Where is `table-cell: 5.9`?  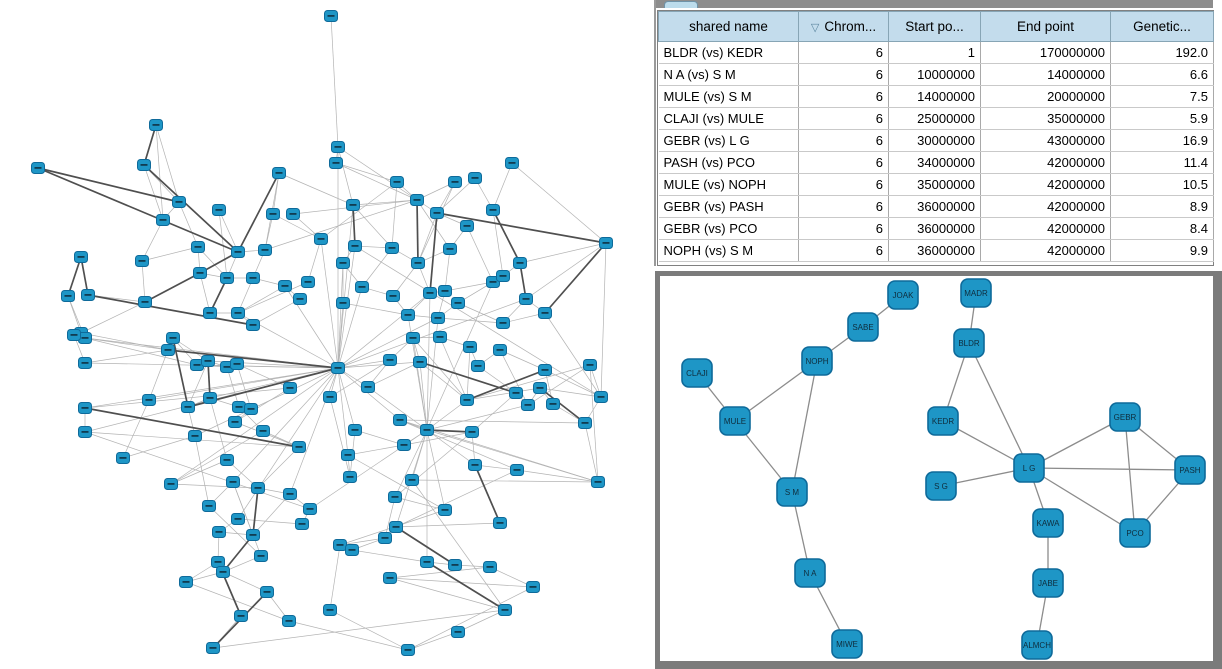
table-cell: 5.9 is located at coordinates (1162, 118).